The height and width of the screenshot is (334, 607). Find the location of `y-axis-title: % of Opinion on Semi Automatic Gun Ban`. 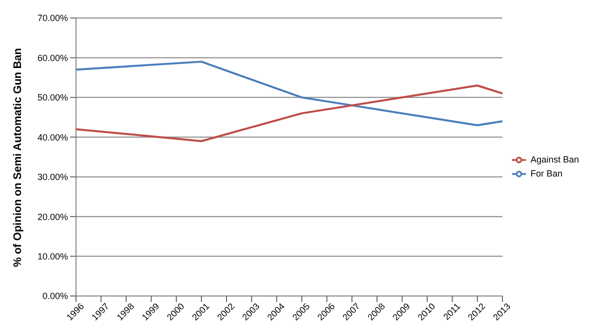

y-axis-title: % of Opinion on Semi Automatic Gun Ban is located at coordinates (18, 157).